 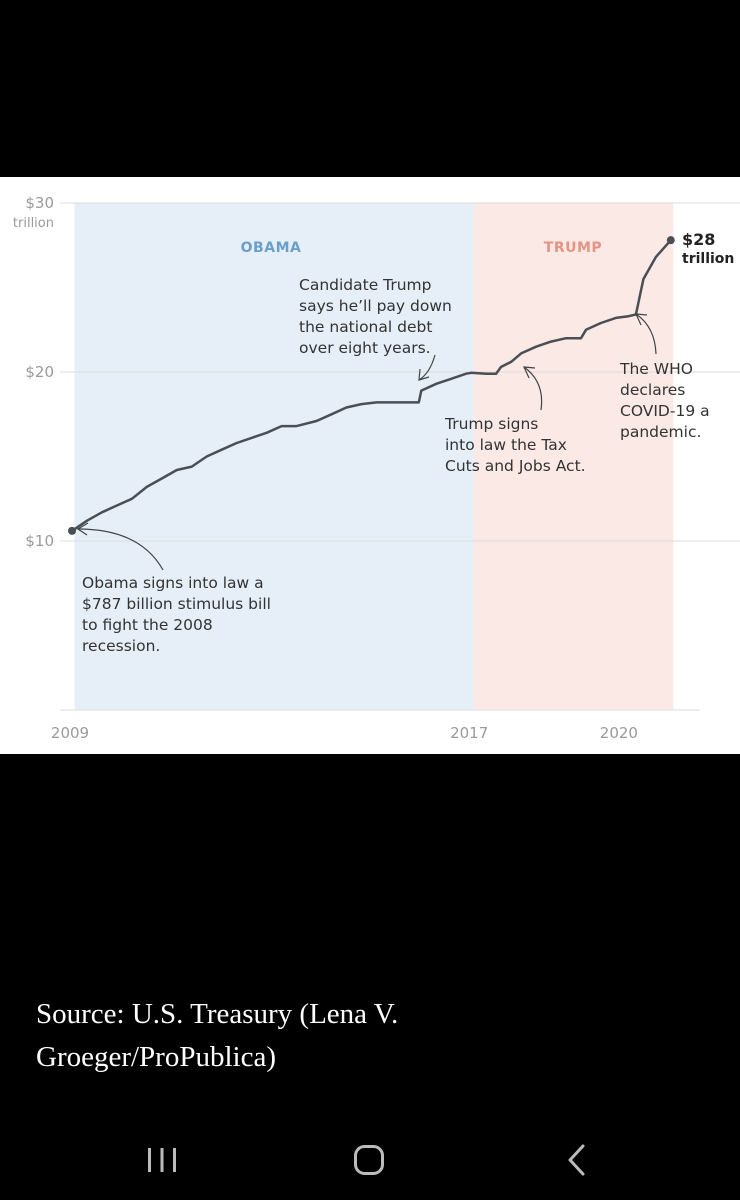 I want to click on end-value-label: $28, so click(x=698, y=239).